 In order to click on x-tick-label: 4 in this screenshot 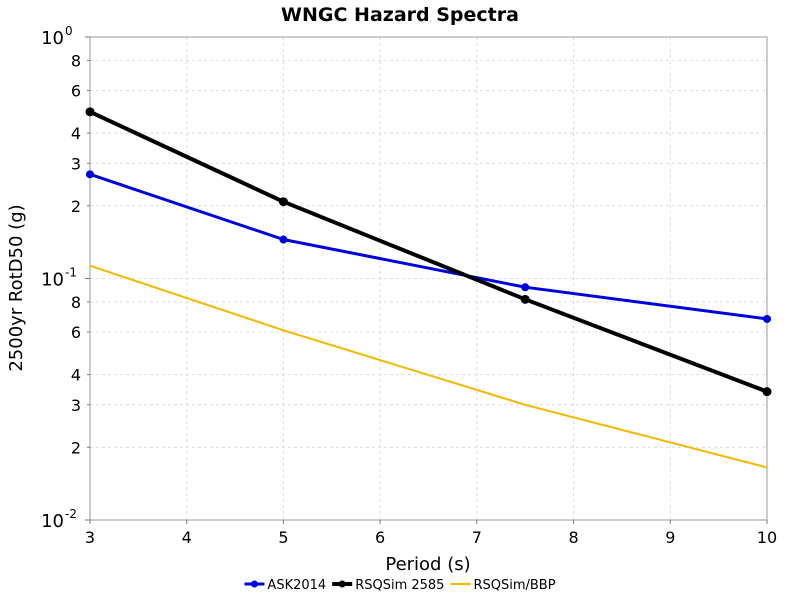, I will do `click(187, 537)`.